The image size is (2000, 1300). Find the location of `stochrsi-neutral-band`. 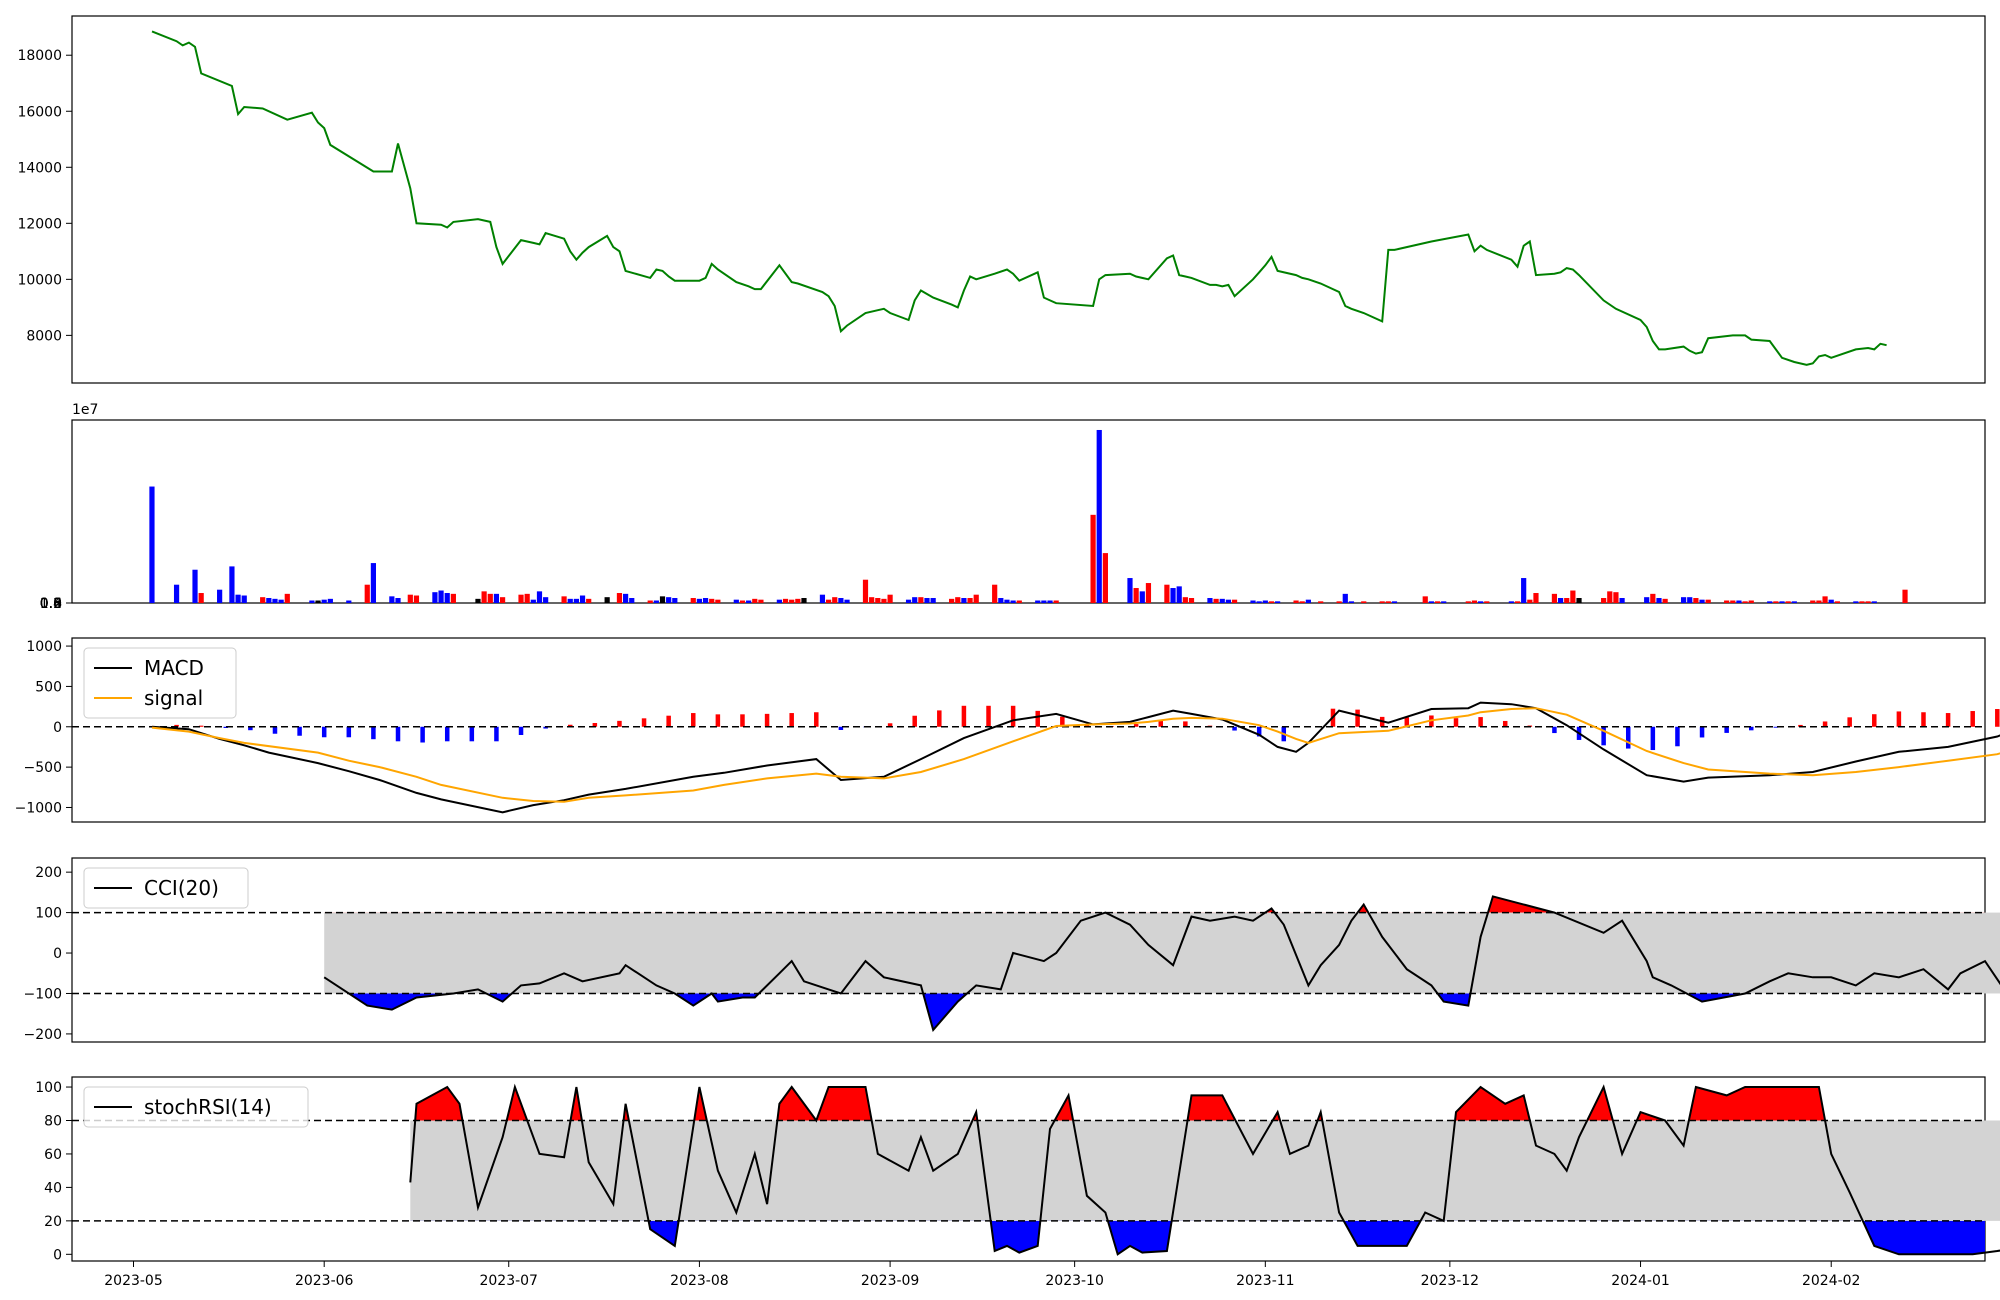

stochrsi-neutral-band is located at coordinates (1205, 1170).